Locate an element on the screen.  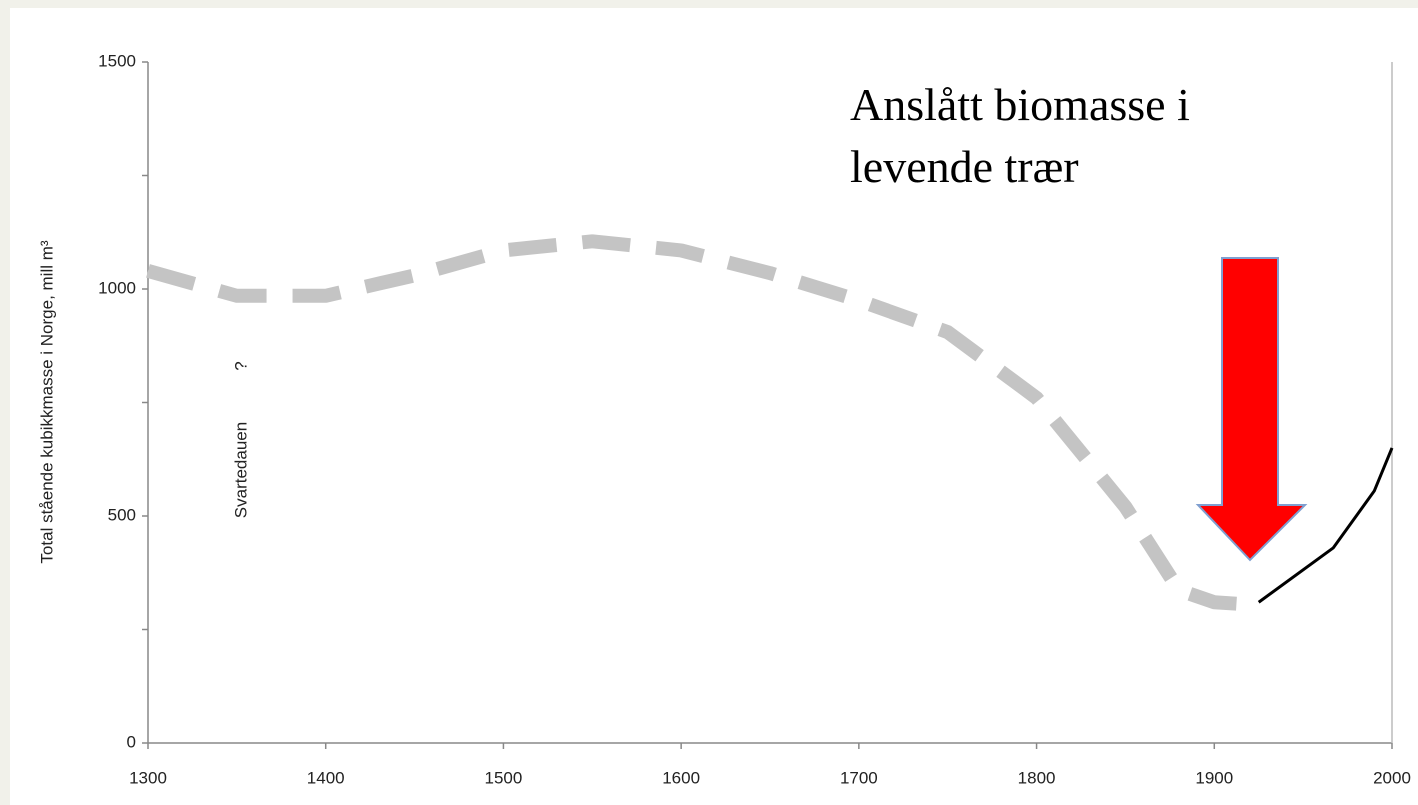
x-tick-label: 1600 is located at coordinates (681, 777).